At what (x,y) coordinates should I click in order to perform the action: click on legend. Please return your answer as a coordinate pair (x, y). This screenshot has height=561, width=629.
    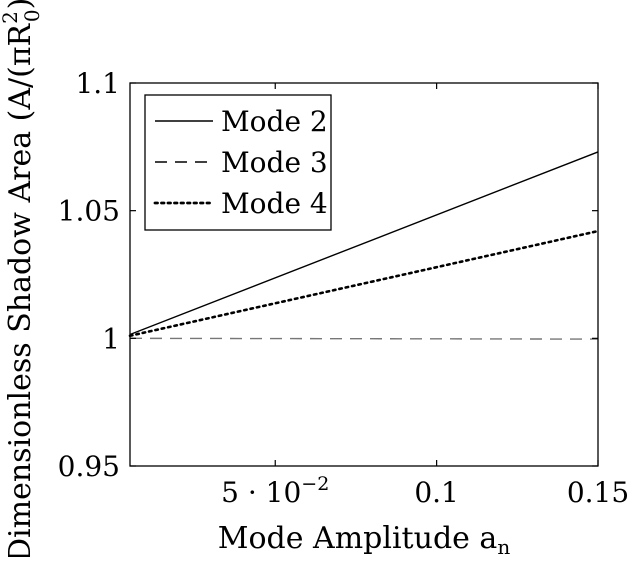
    Looking at the image, I should click on (238, 162).